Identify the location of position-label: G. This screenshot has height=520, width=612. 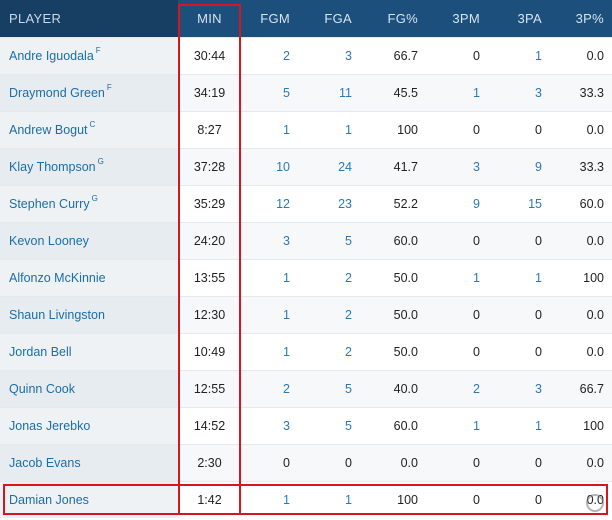
(94, 198).